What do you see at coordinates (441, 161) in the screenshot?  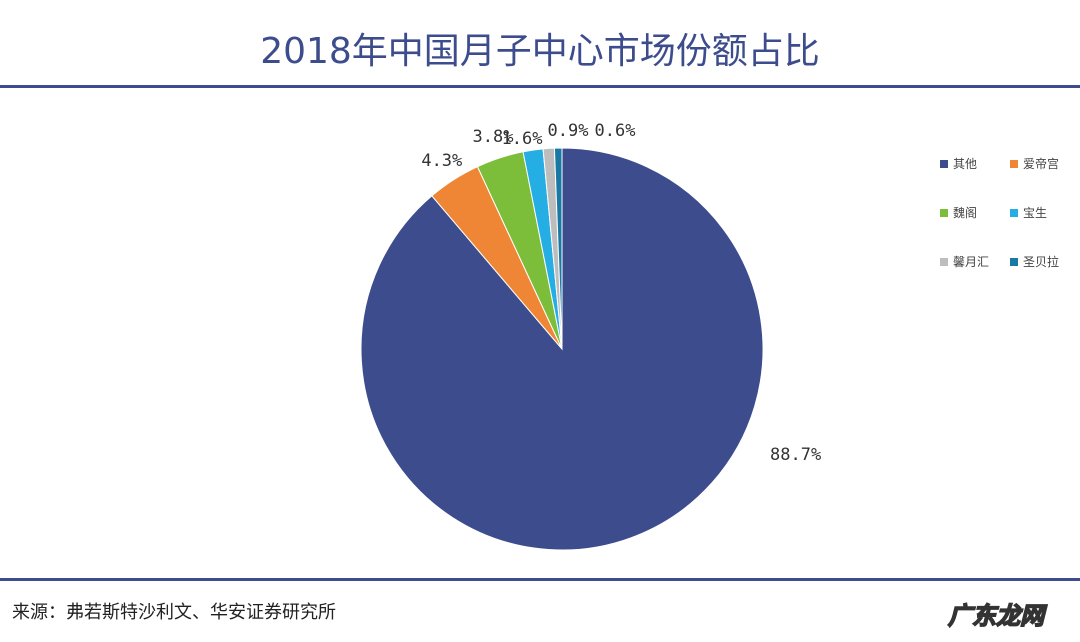 I see `data-label-1: 4.3%` at bounding box center [441, 161].